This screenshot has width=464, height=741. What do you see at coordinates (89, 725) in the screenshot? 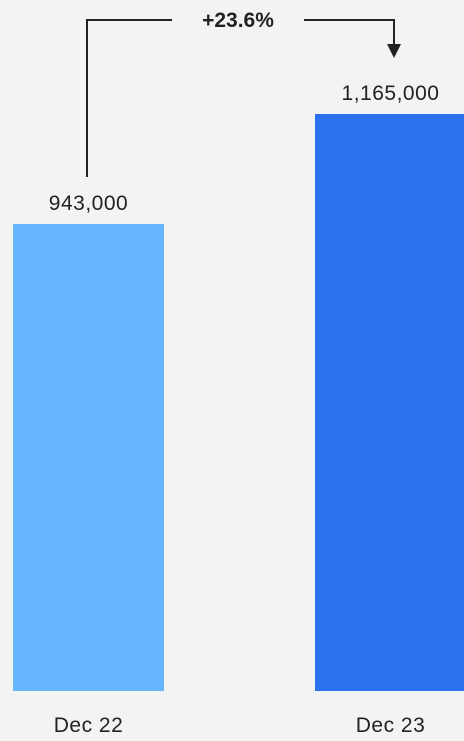
I see `category-label: Dec 22` at bounding box center [89, 725].